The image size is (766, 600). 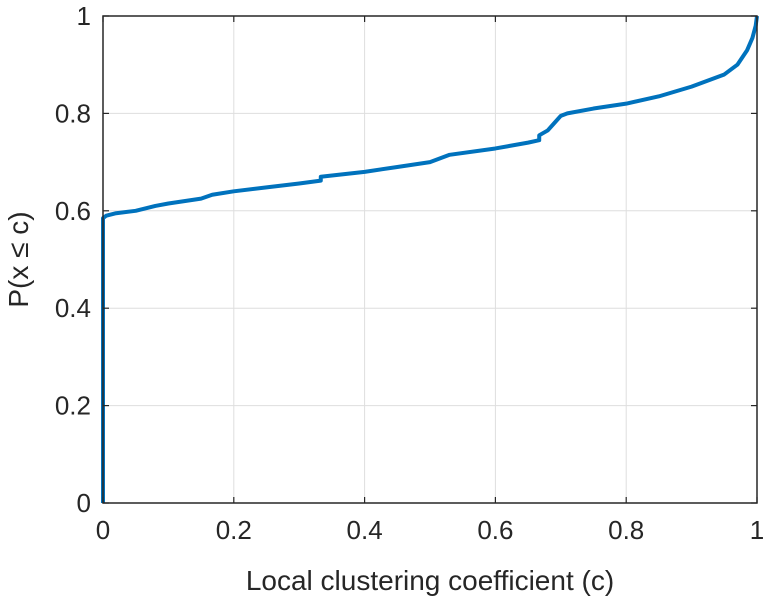 I want to click on x-tick-labels: 0 0.2 0.4 0.6 0.8 1, so click(x=430, y=530).